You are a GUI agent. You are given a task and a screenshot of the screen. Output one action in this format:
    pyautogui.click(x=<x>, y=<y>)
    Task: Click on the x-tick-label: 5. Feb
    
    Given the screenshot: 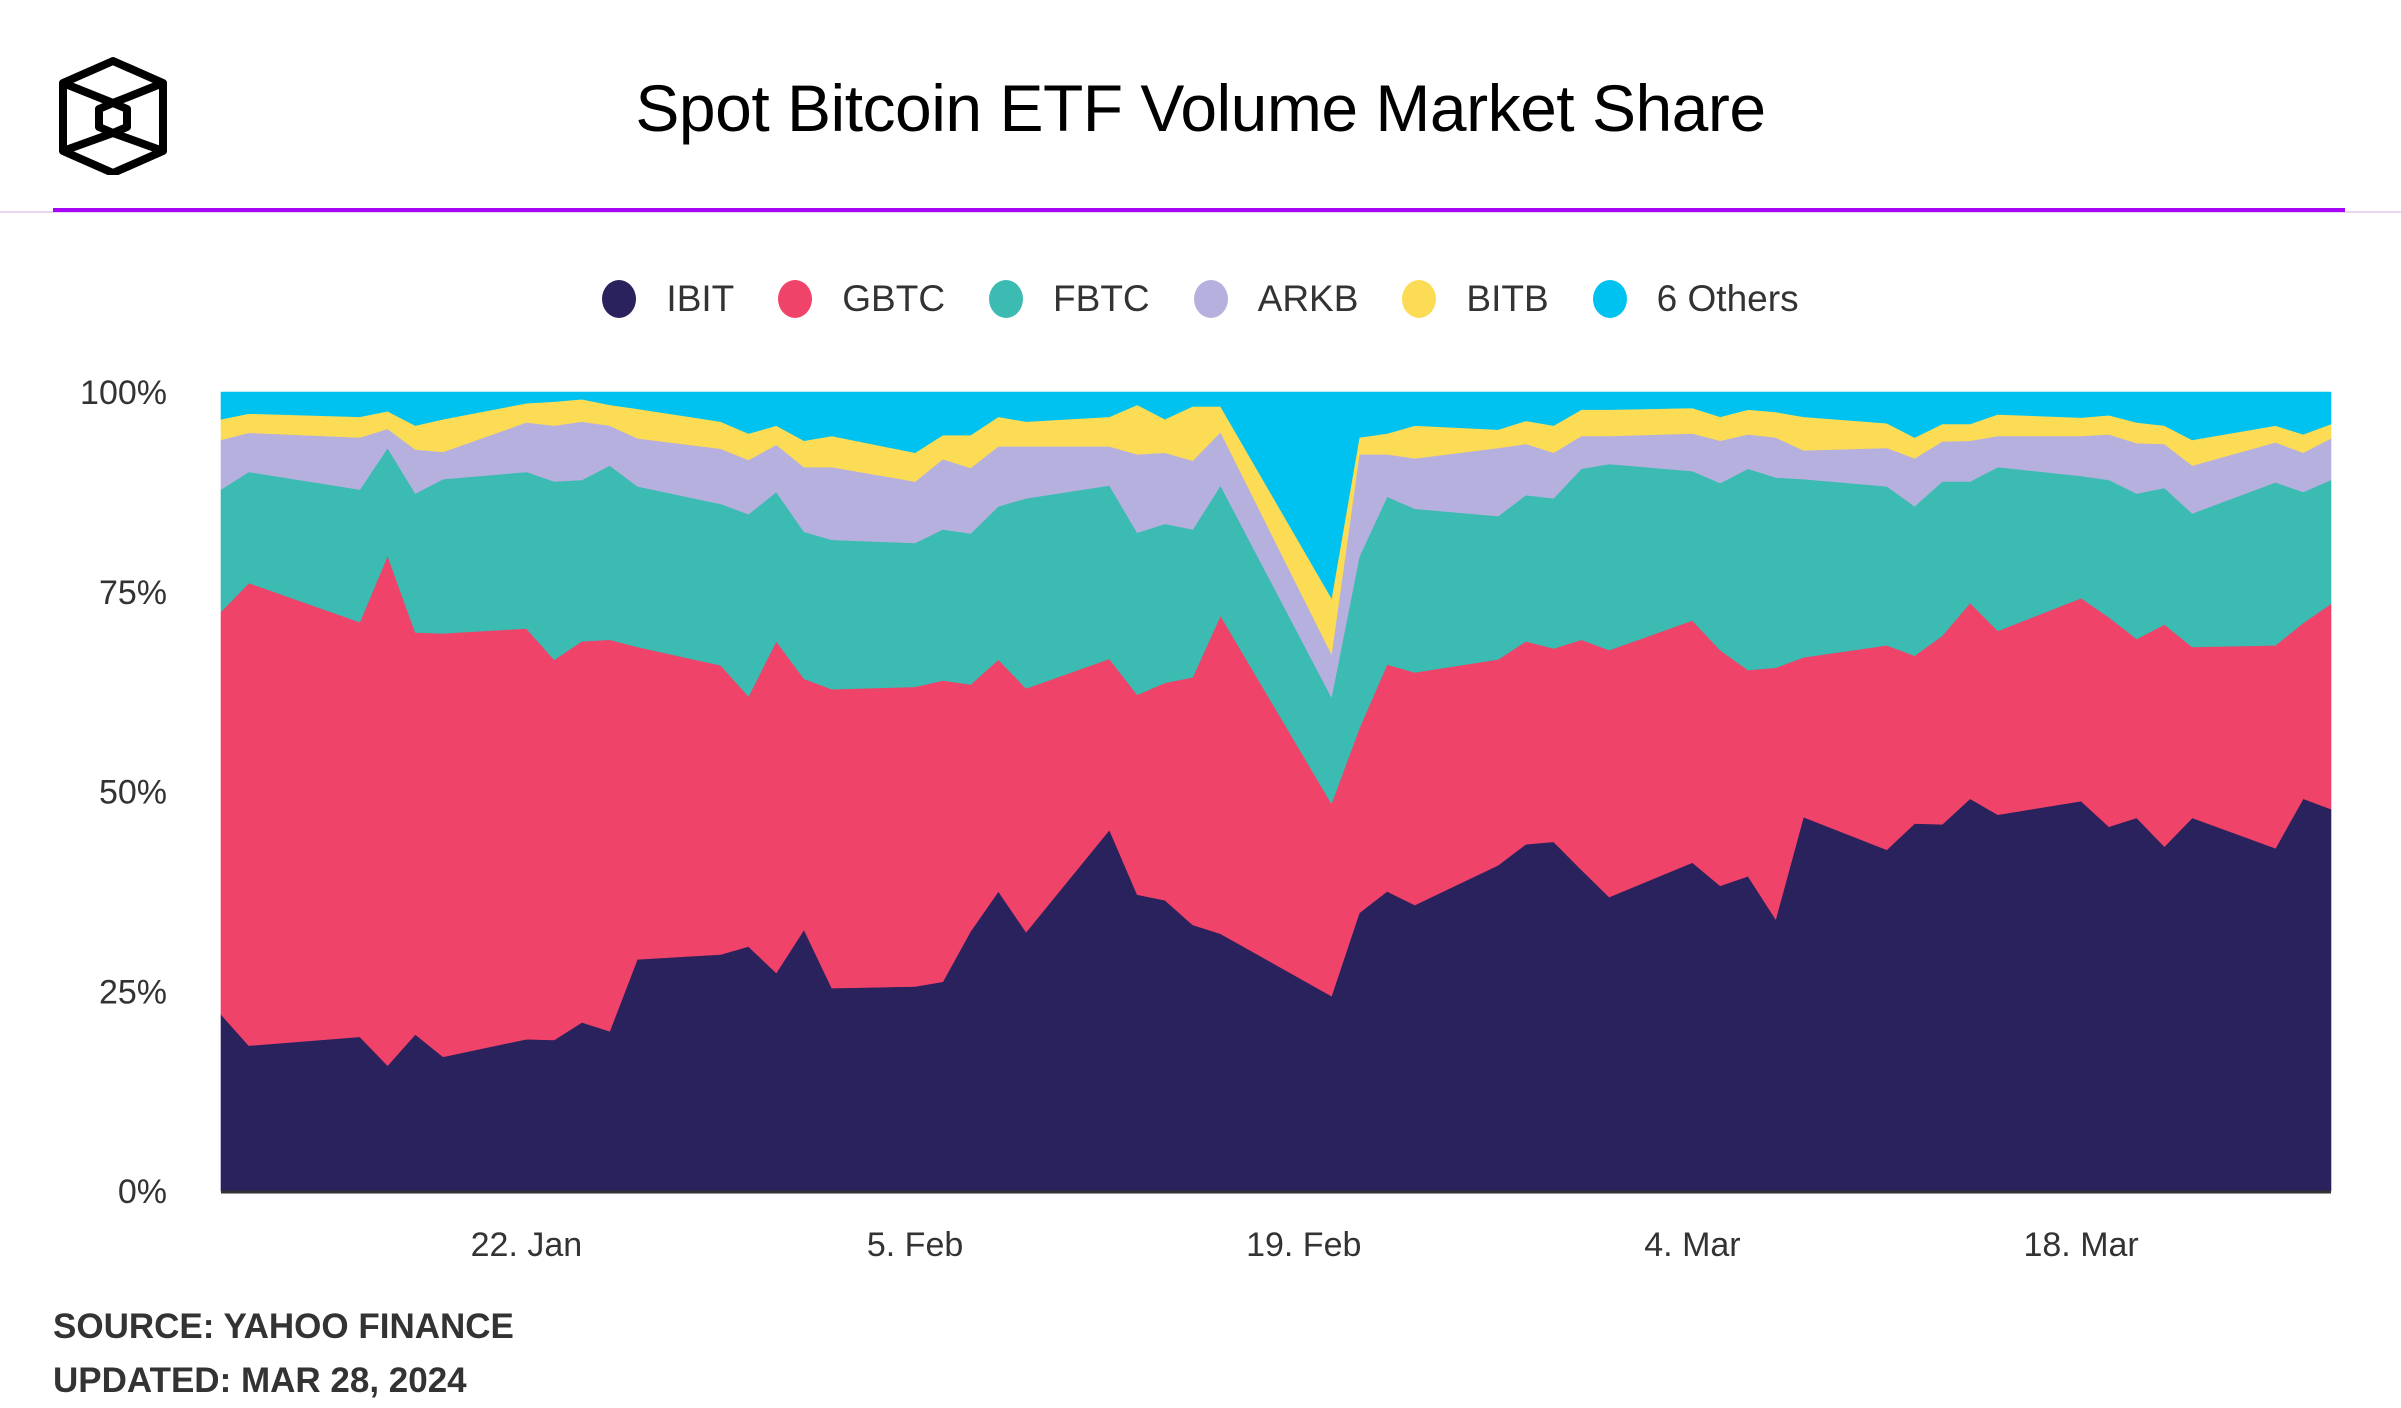 What is the action you would take?
    pyautogui.click(x=915, y=1245)
    